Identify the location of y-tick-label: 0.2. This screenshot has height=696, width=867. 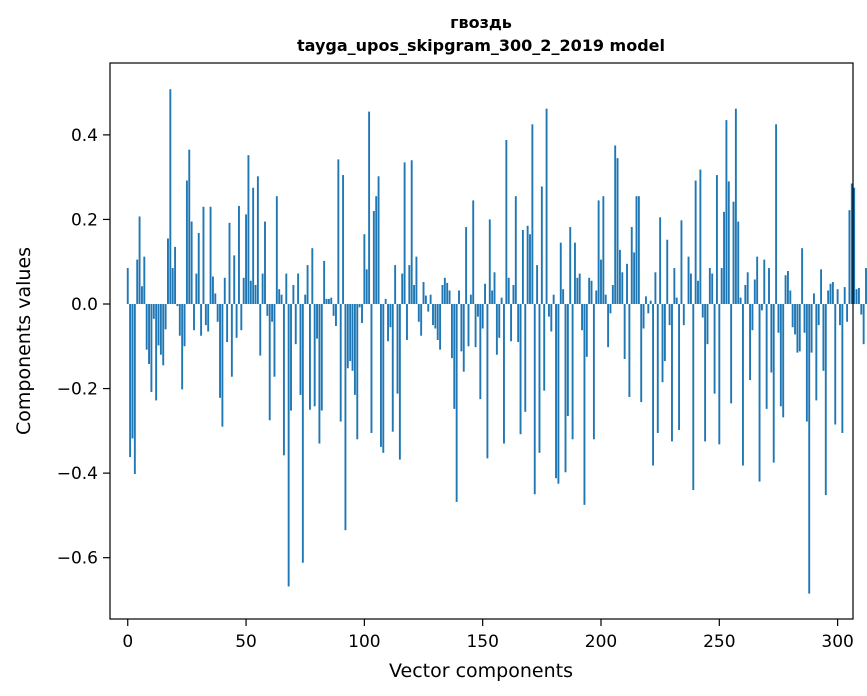
(84, 220).